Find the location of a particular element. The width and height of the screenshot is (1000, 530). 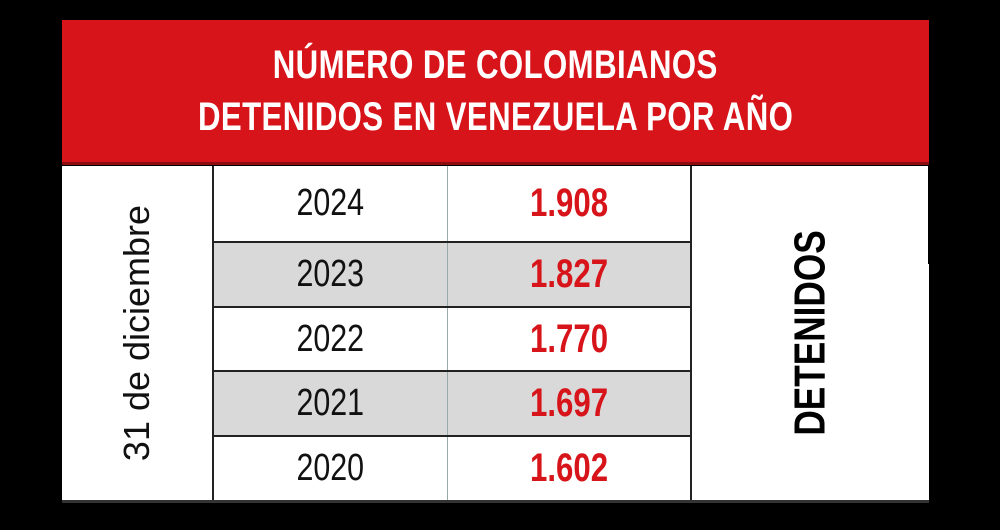

year-text: 2021 is located at coordinates (330, 403).